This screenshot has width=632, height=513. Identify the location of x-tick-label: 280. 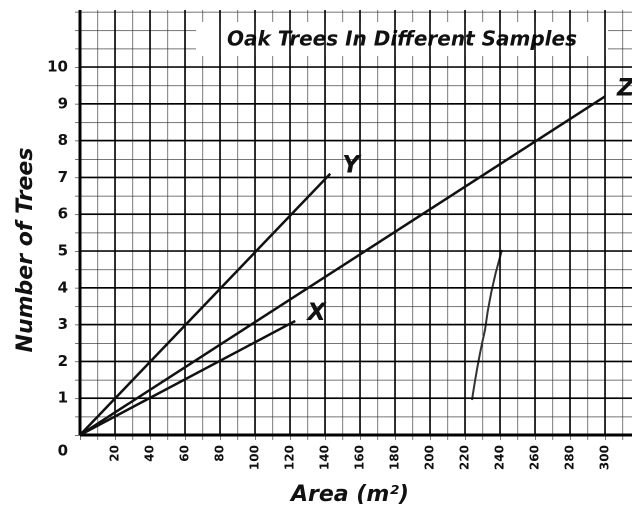
(570, 457).